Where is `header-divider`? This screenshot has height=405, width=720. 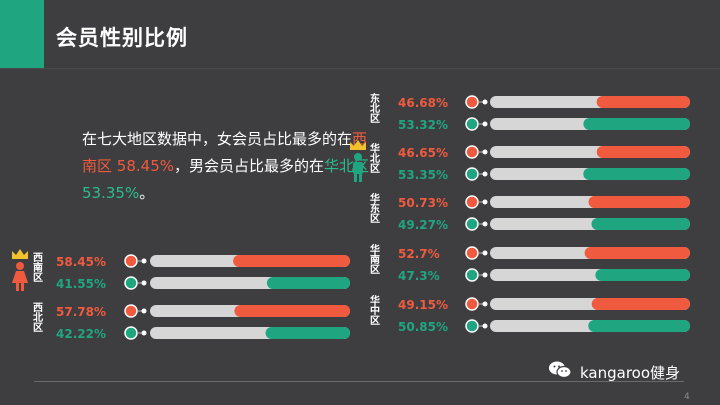 header-divider is located at coordinates (360, 68).